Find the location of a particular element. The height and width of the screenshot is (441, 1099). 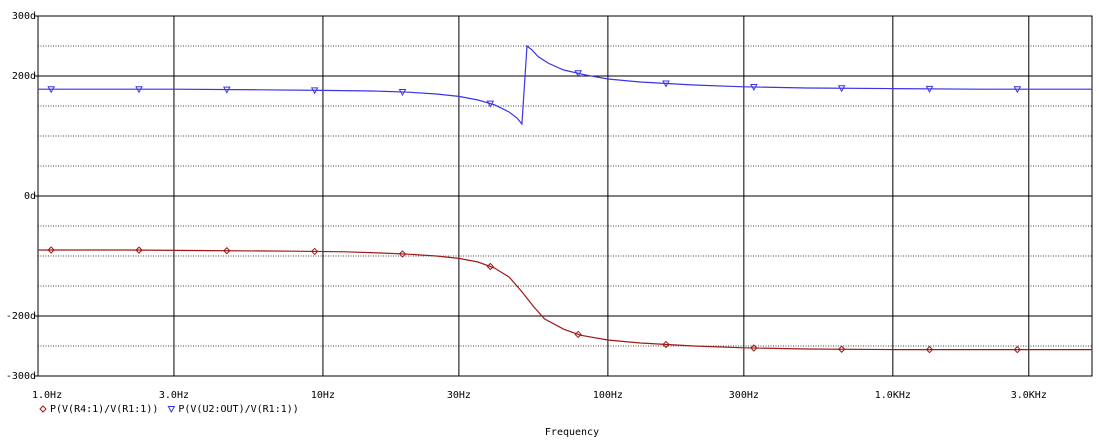

x-tick-label: 10Hz is located at coordinates (323, 395).